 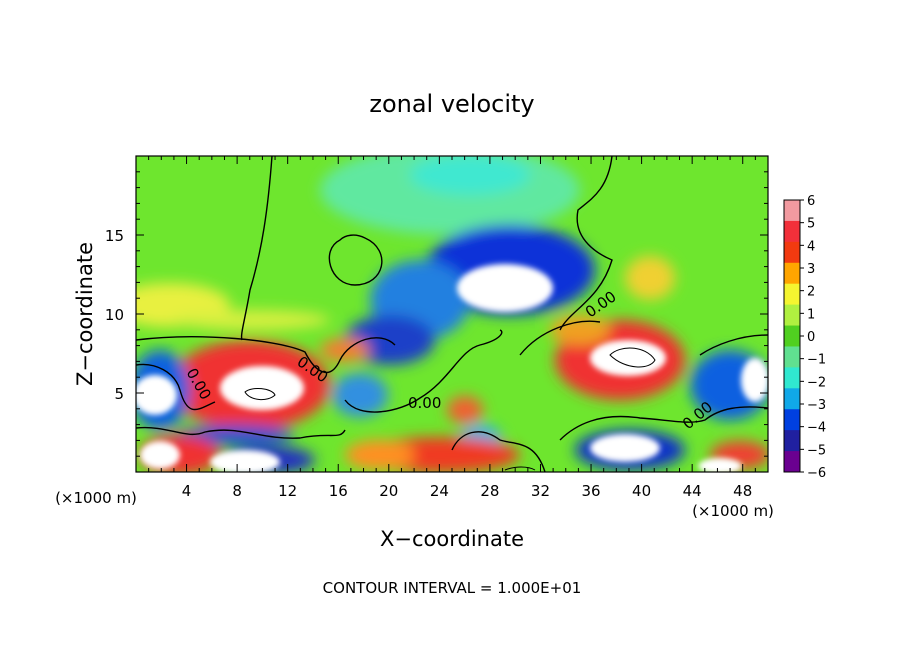 I want to click on colorbar-label: 5, so click(x=811, y=224).